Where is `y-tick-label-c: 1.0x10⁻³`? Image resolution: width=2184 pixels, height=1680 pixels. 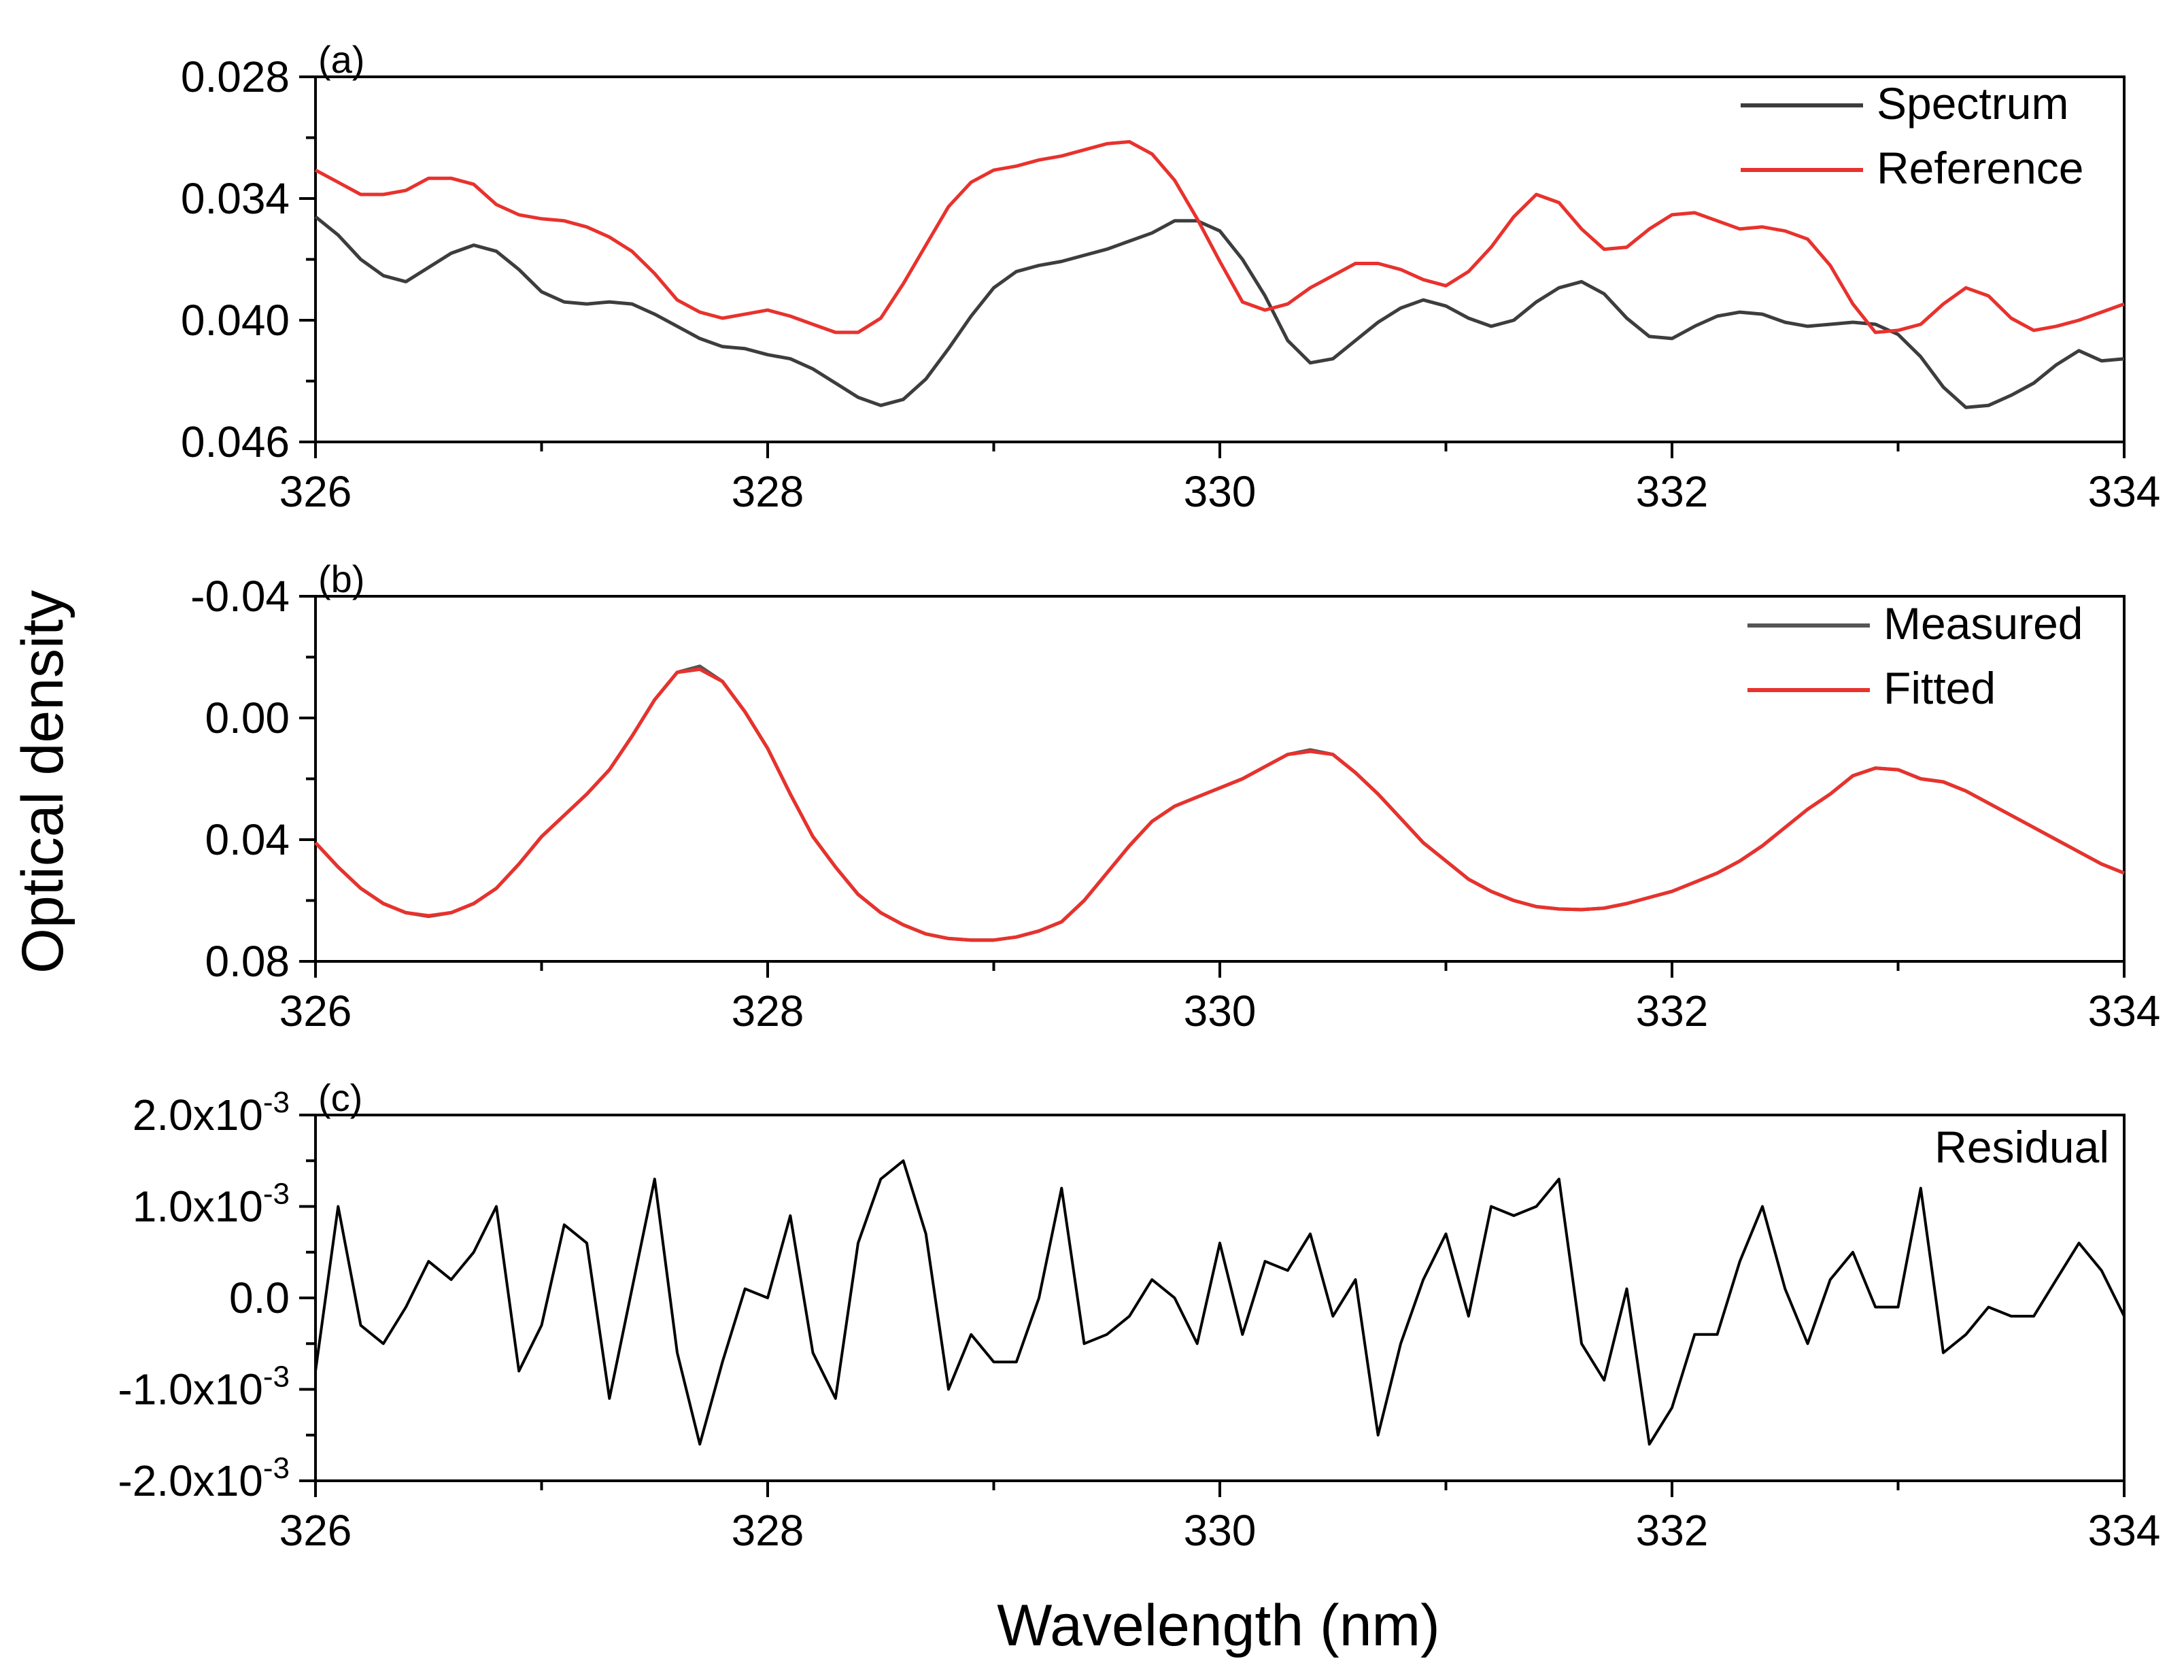 y-tick-label-c: 1.0x10⁻³ is located at coordinates (212, 1204).